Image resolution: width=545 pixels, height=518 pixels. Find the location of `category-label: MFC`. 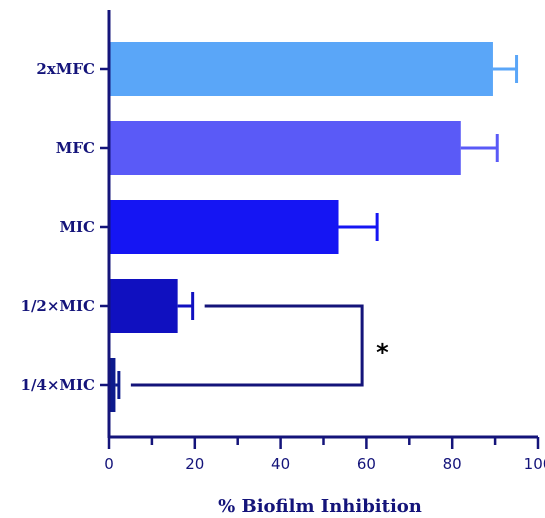

category-label: MFC is located at coordinates (75, 148).